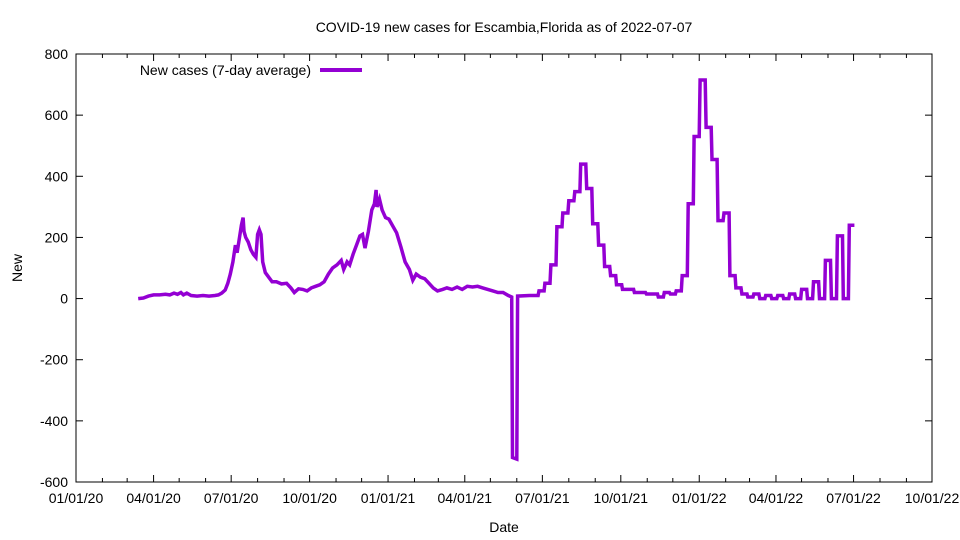 Image resolution: width=960 pixels, height=540 pixels. What do you see at coordinates (932, 498) in the screenshot?
I see `x-tick-label: 10/01/22` at bounding box center [932, 498].